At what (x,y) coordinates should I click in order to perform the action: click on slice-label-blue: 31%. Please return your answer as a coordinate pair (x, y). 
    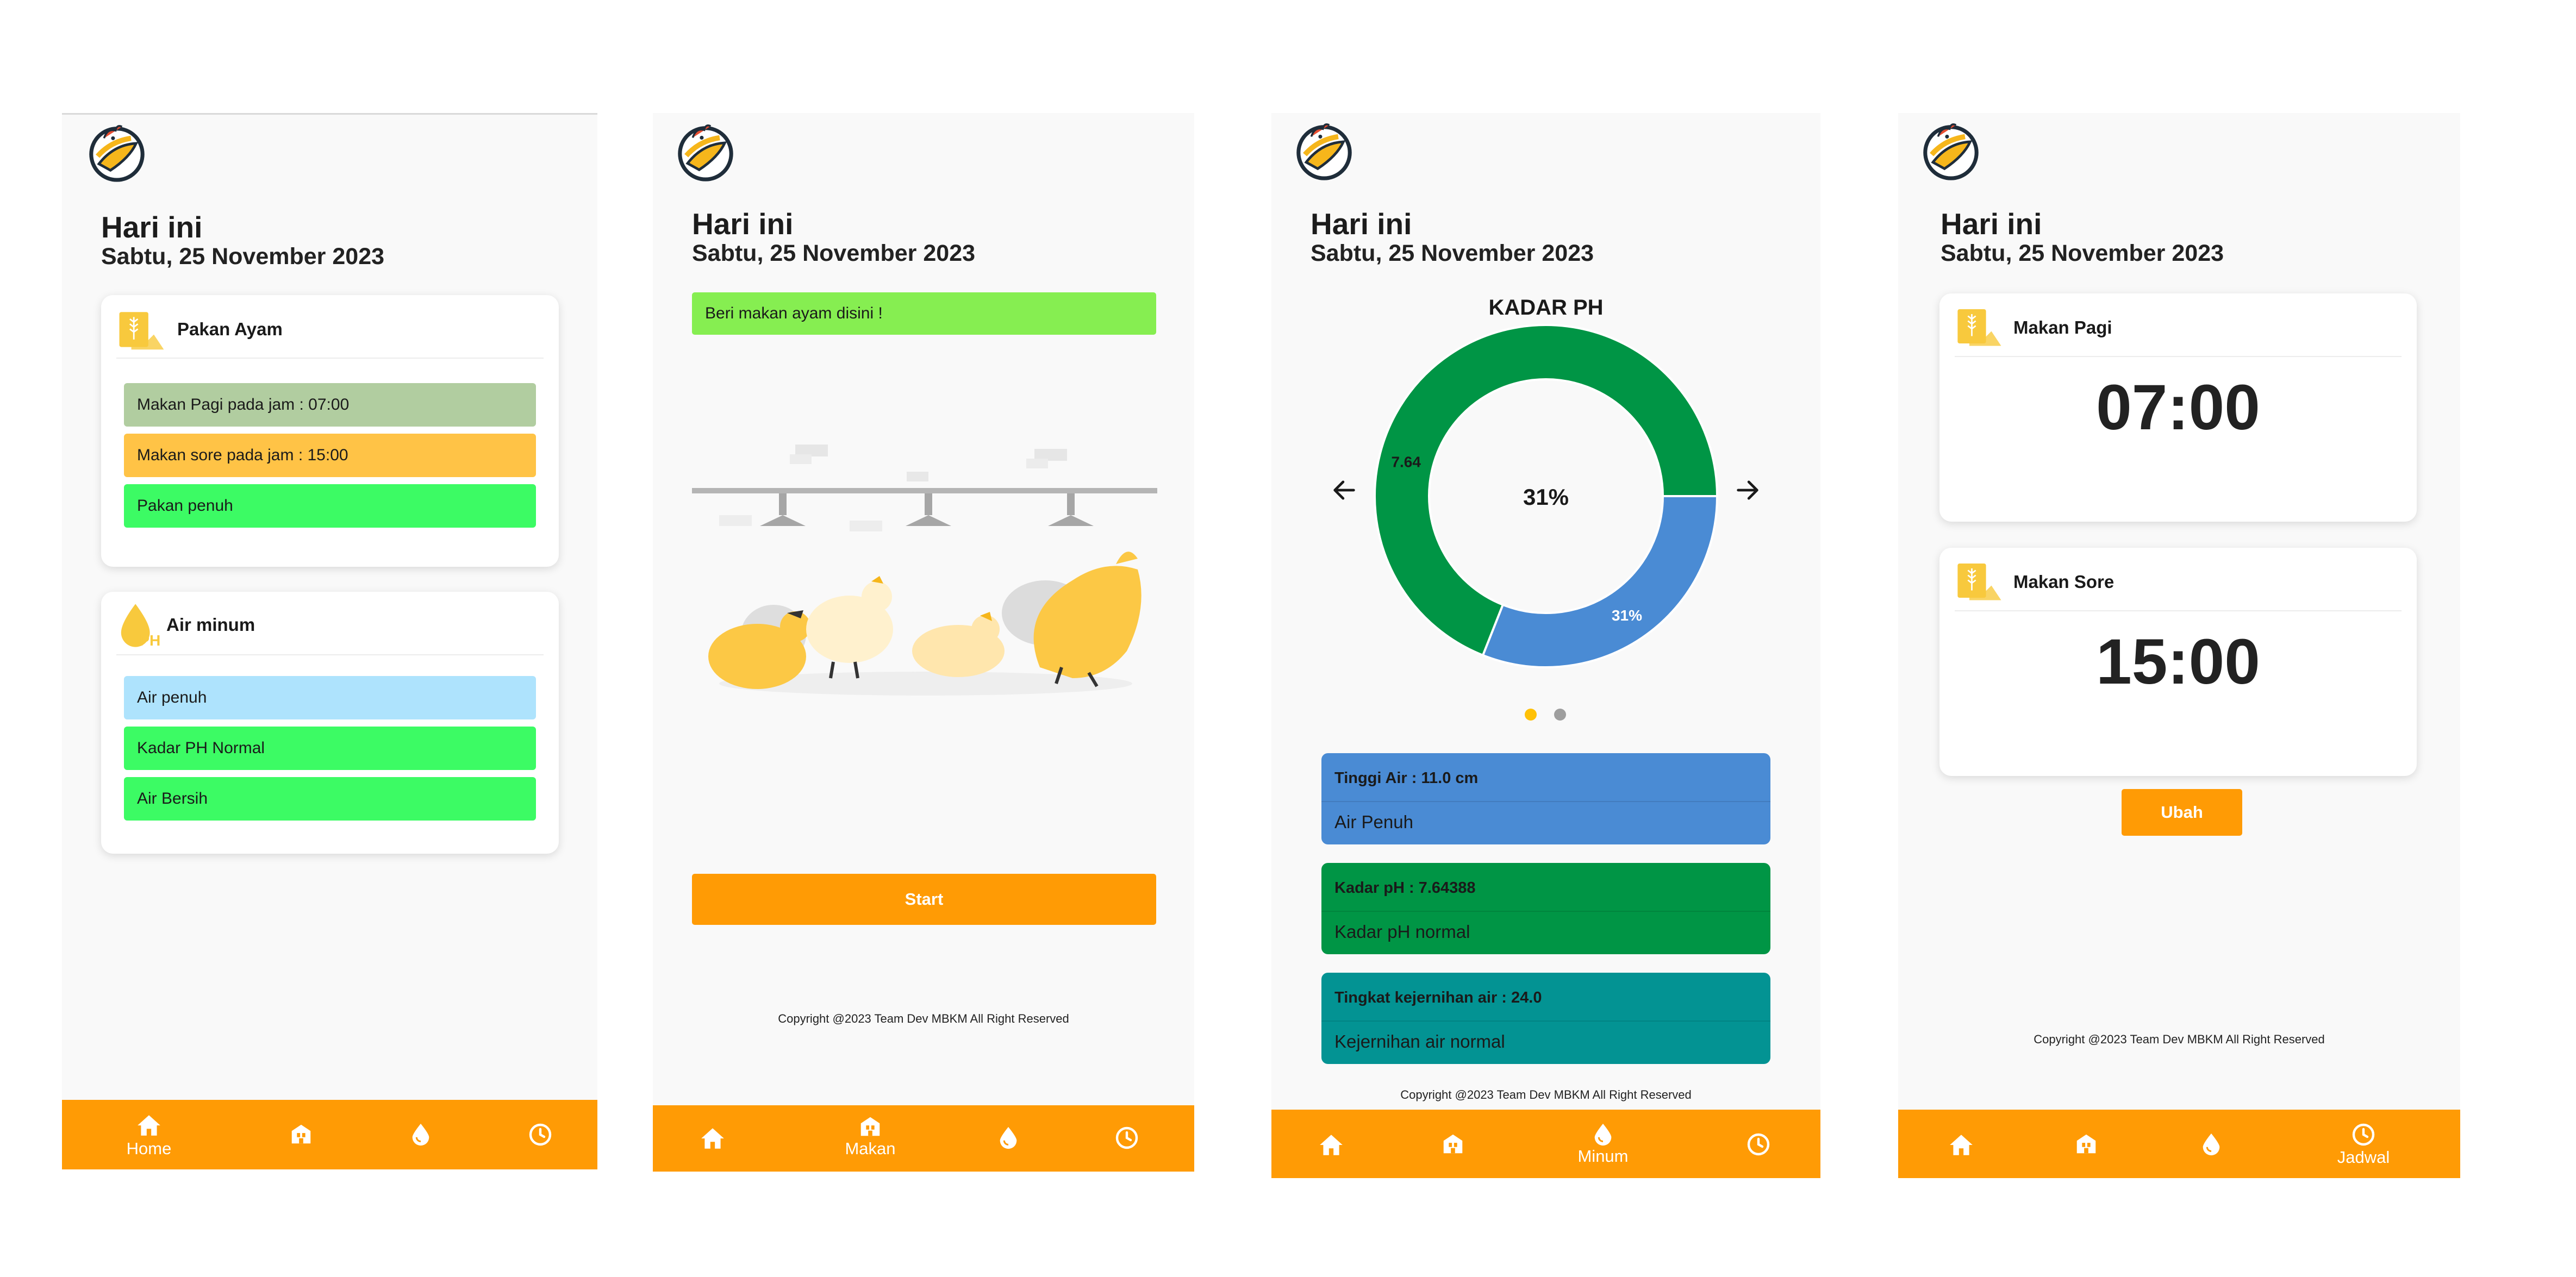
    Looking at the image, I should click on (1627, 615).